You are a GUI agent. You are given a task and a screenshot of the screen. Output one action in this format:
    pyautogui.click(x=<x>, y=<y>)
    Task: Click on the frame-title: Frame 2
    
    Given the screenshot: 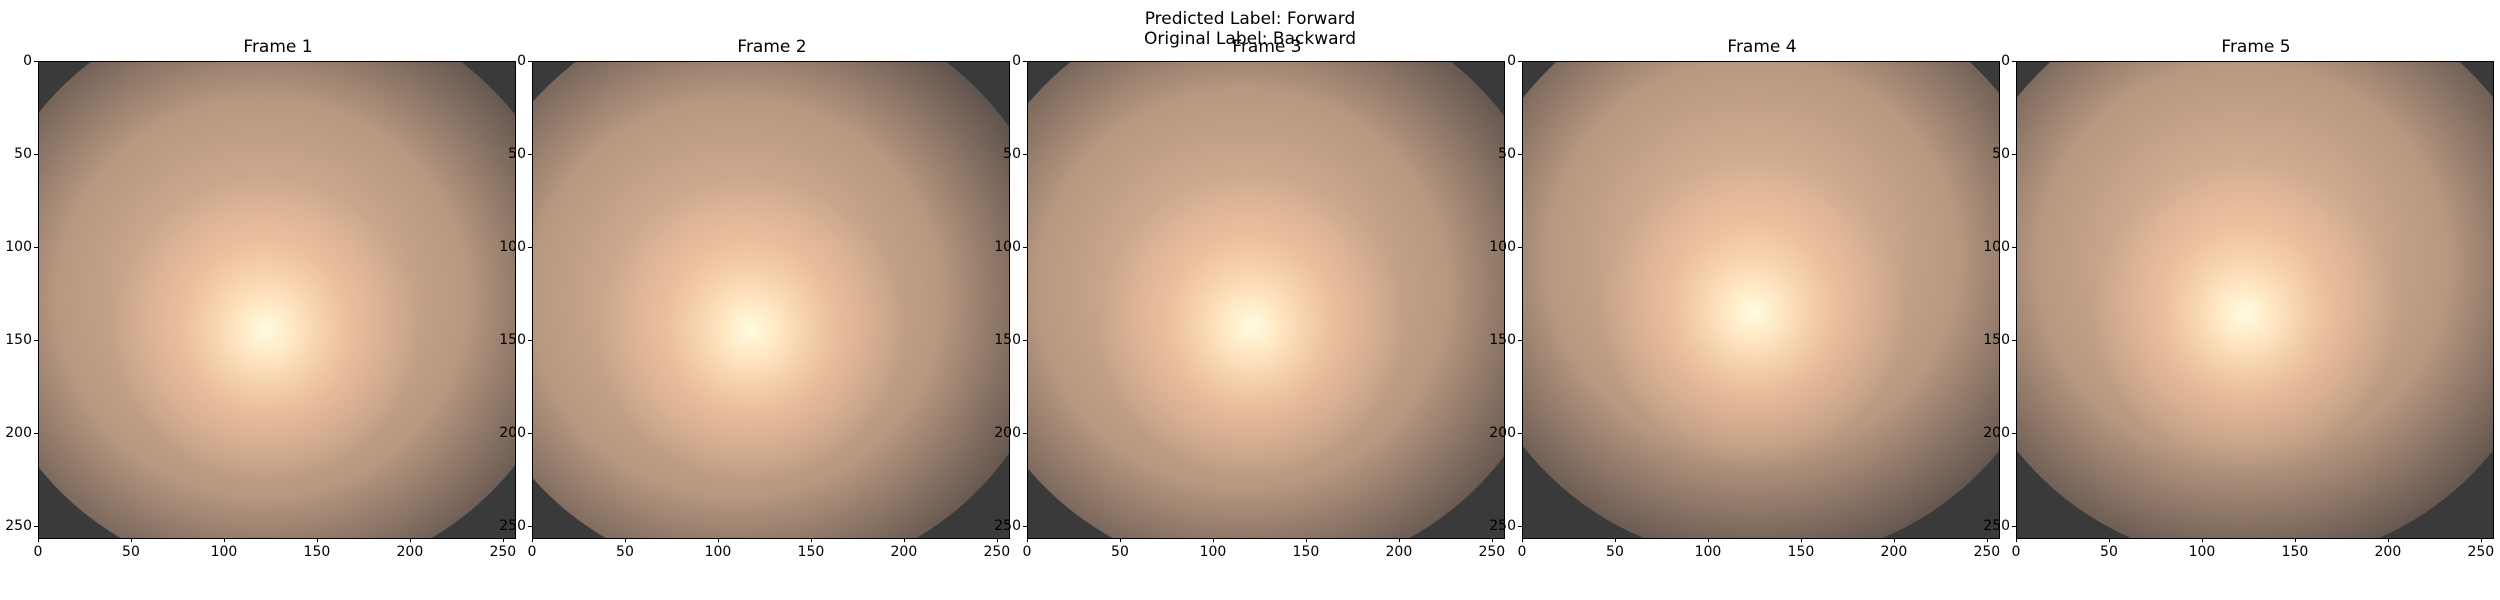 What is the action you would take?
    pyautogui.click(x=772, y=47)
    